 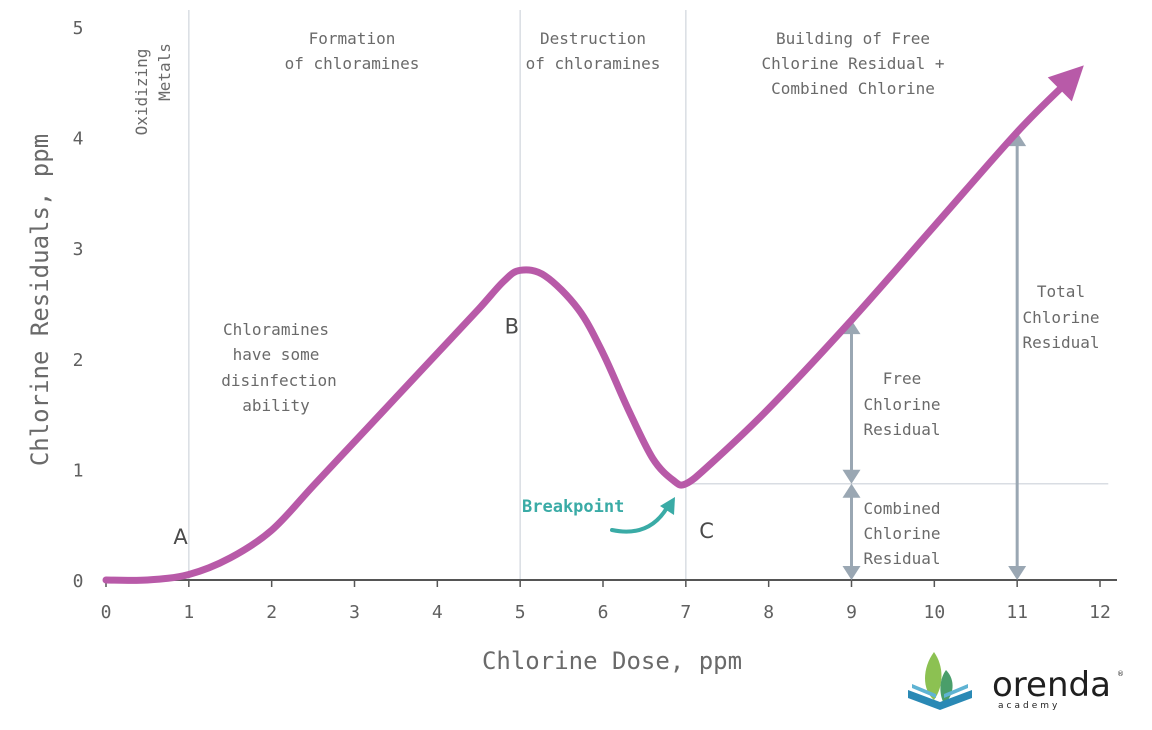 I want to click on svg-text: Oxidizing, so click(x=141, y=92).